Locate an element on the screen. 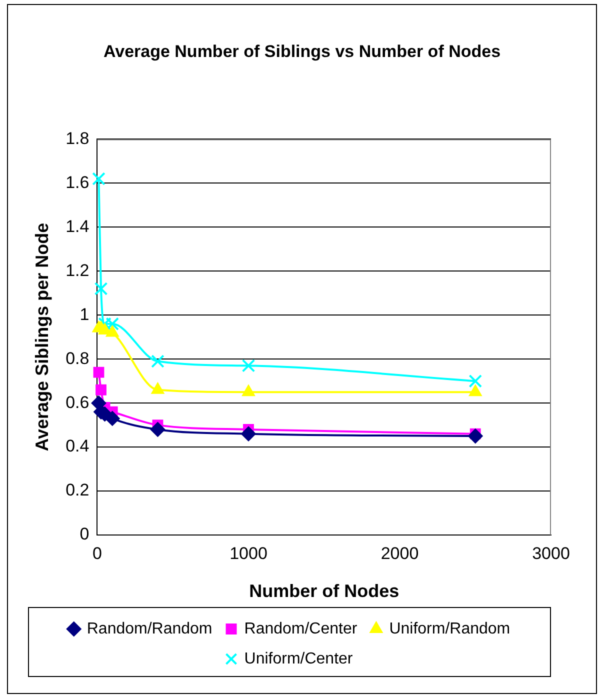  x-tick-label: 2000 is located at coordinates (399, 553).